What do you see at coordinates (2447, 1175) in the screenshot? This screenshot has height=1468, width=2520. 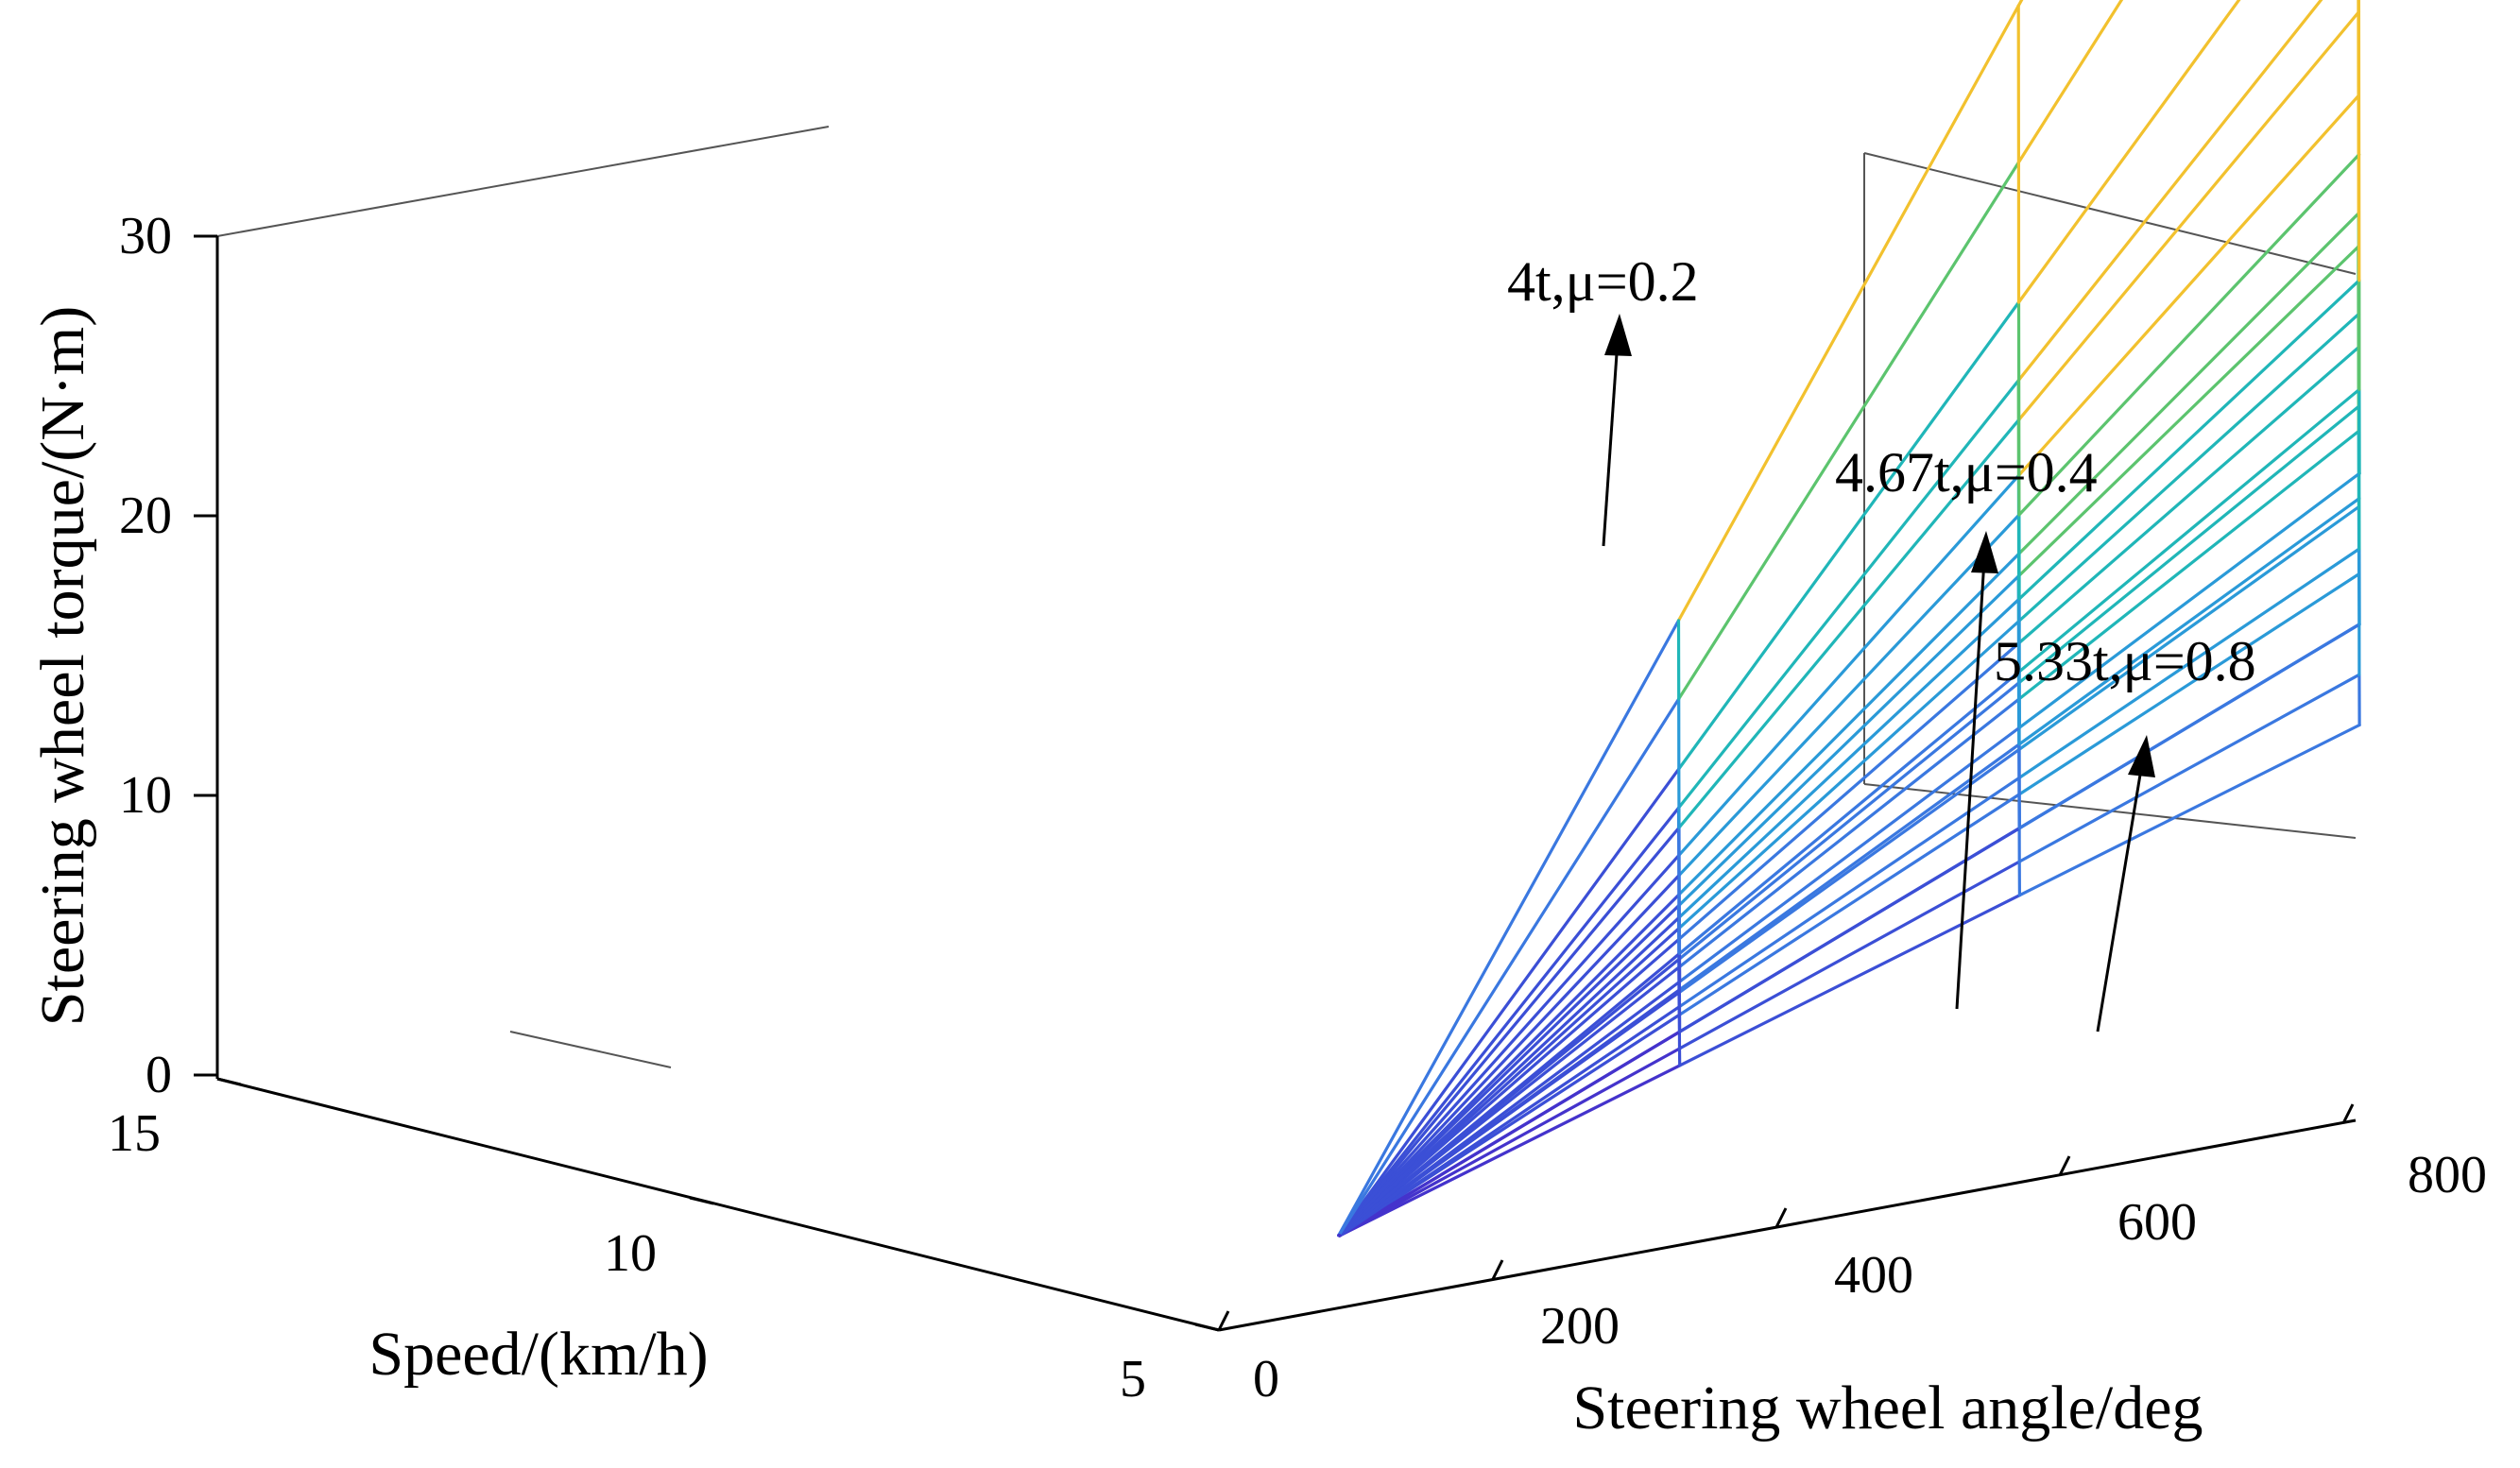 I see `x-tick-label-800: 800` at bounding box center [2447, 1175].